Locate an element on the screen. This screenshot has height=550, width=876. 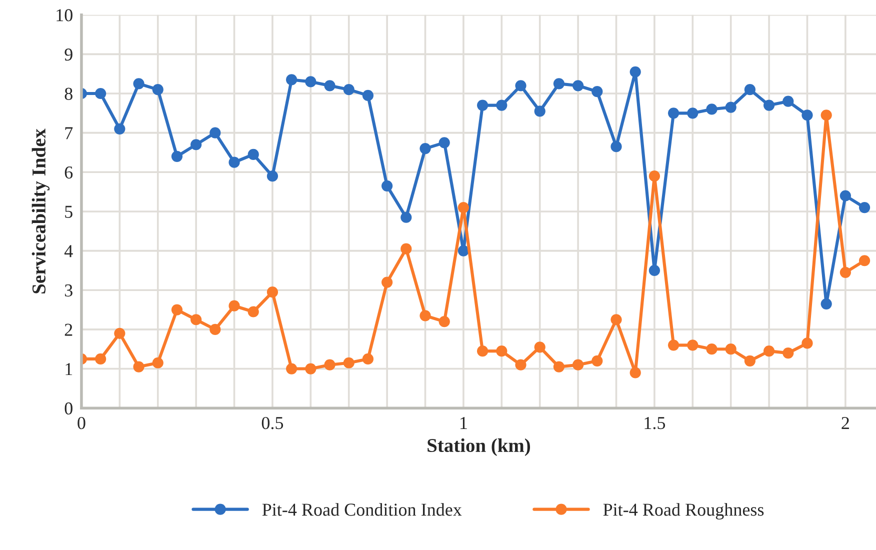
y-tick-label: 6 is located at coordinates (68, 172).